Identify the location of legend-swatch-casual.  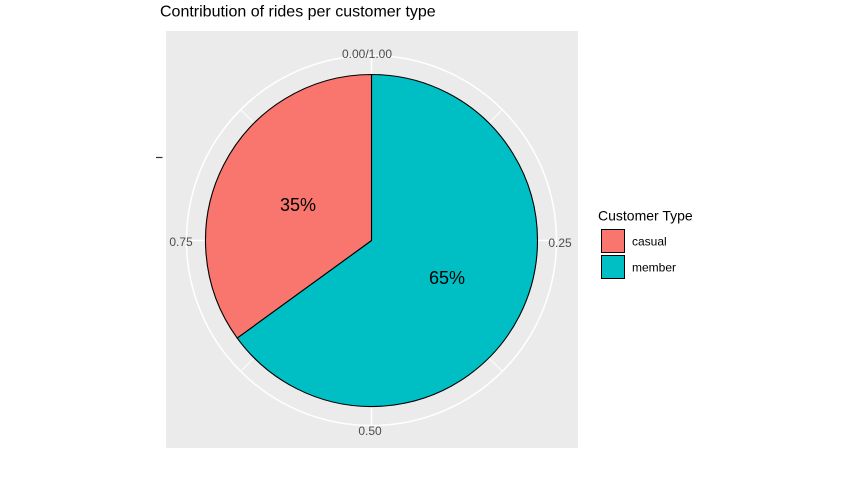
(613, 241).